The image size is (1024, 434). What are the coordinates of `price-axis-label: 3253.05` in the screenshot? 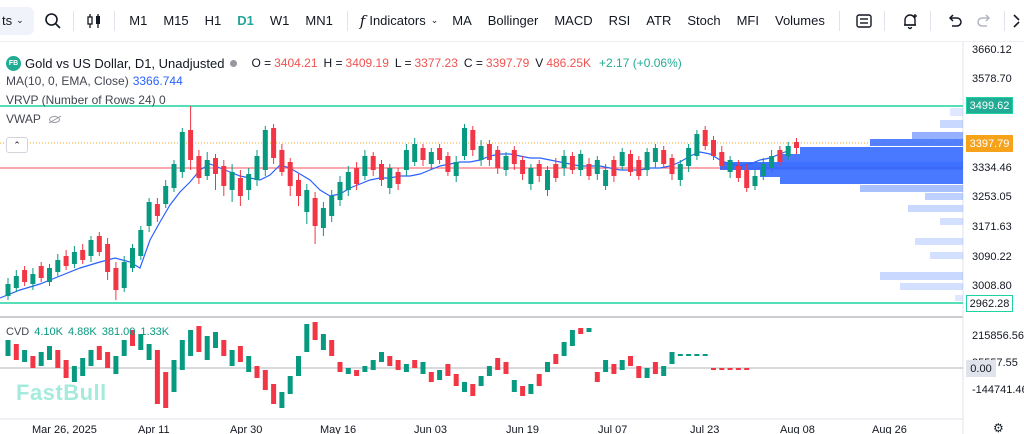 It's located at (992, 197).